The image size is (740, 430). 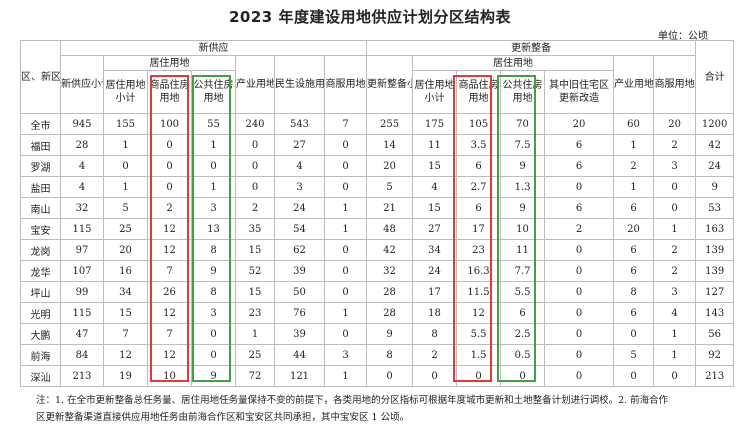 I want to click on table-cell: 139, so click(x=715, y=250).